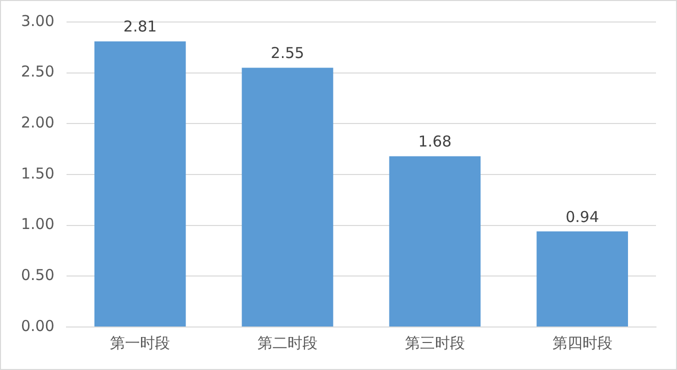 The image size is (677, 370). Describe the element at coordinates (37, 71) in the screenshot. I see `y-tick-label: 2.50` at that location.